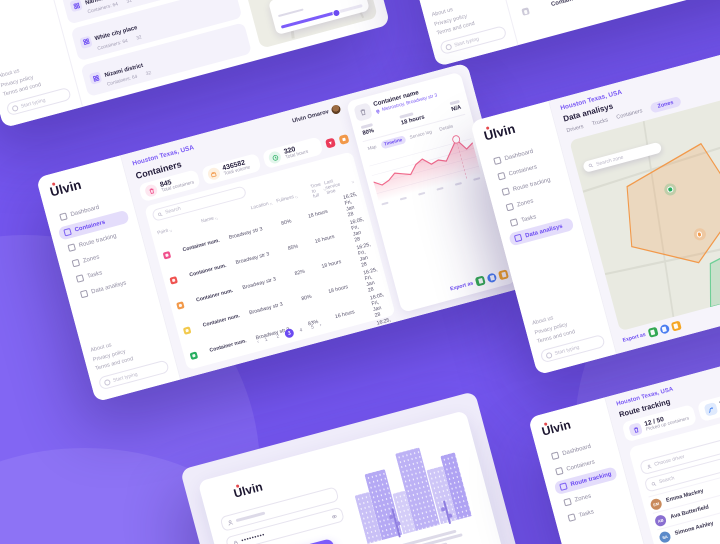  What do you see at coordinates (555, 456) in the screenshot?
I see `dashboard-icon` at bounding box center [555, 456].